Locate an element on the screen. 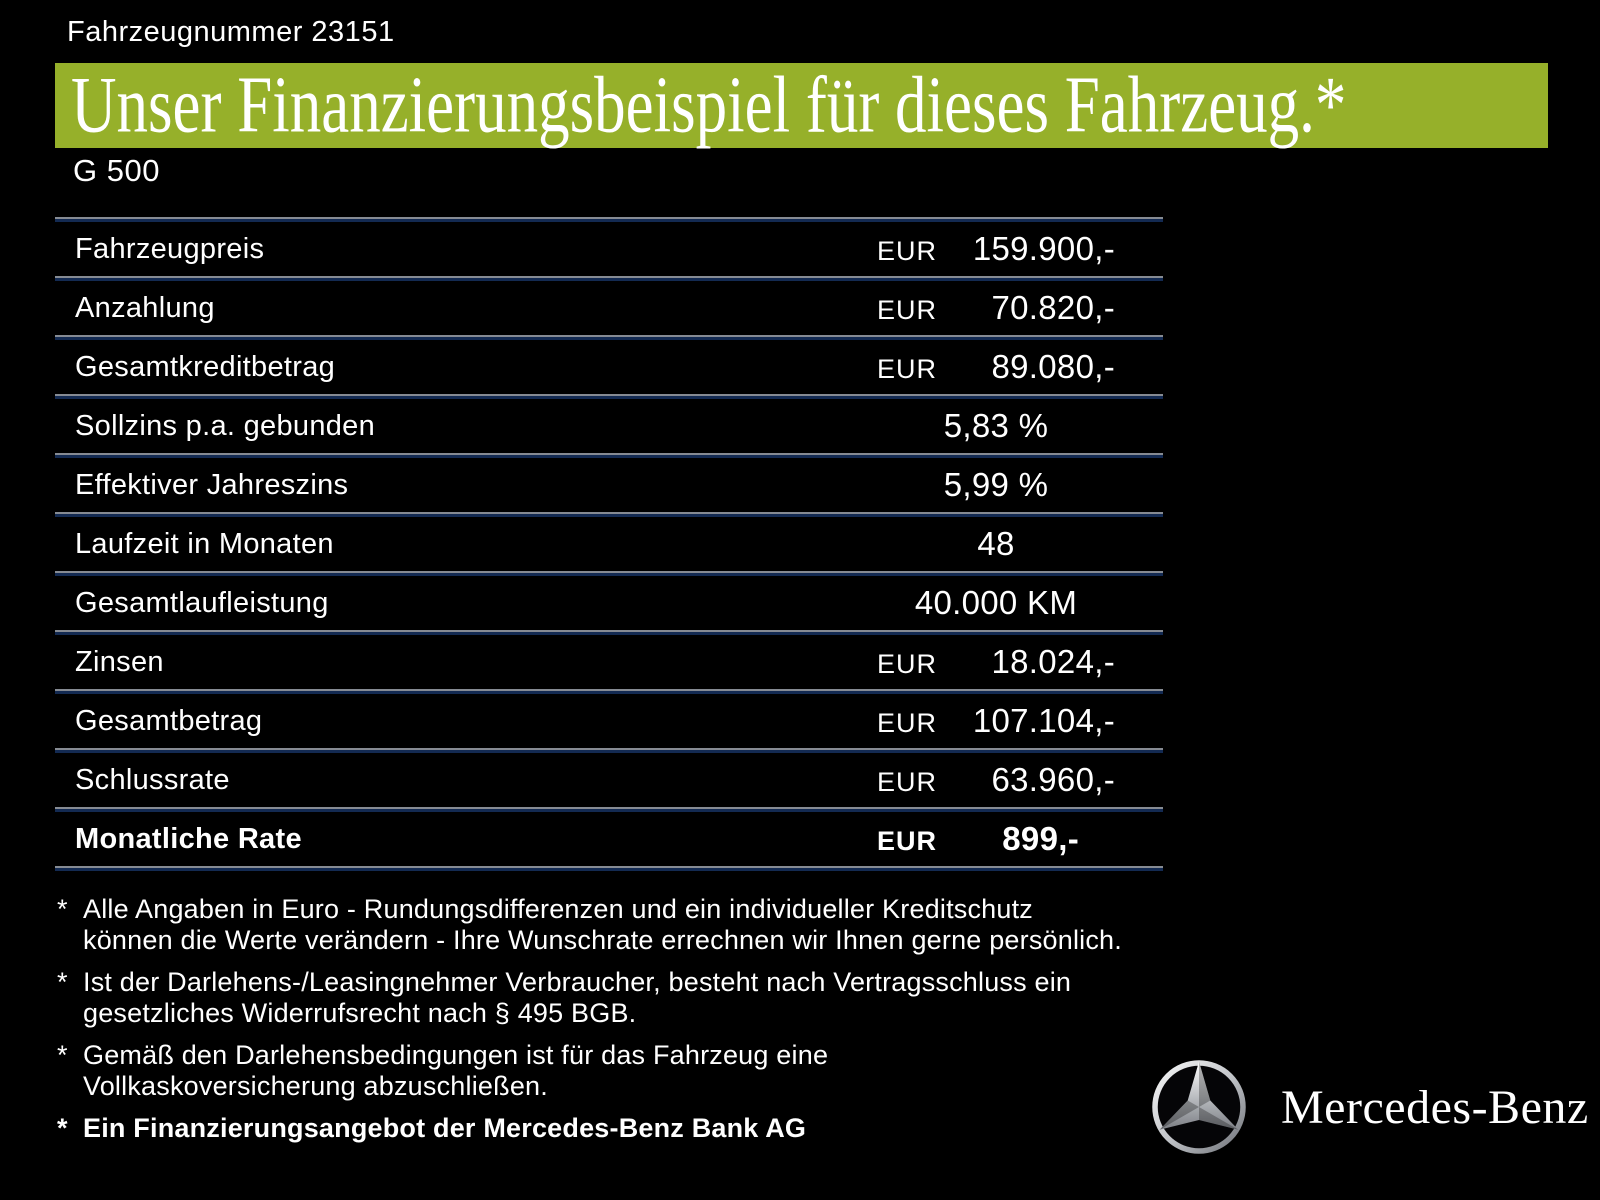  row-label: Sollzins p.a. gebunden is located at coordinates (225, 425).